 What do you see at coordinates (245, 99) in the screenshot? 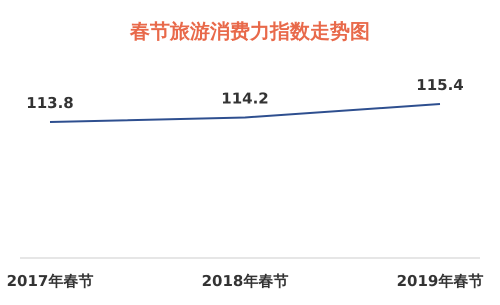
I see `data-label: 114.2` at bounding box center [245, 99].